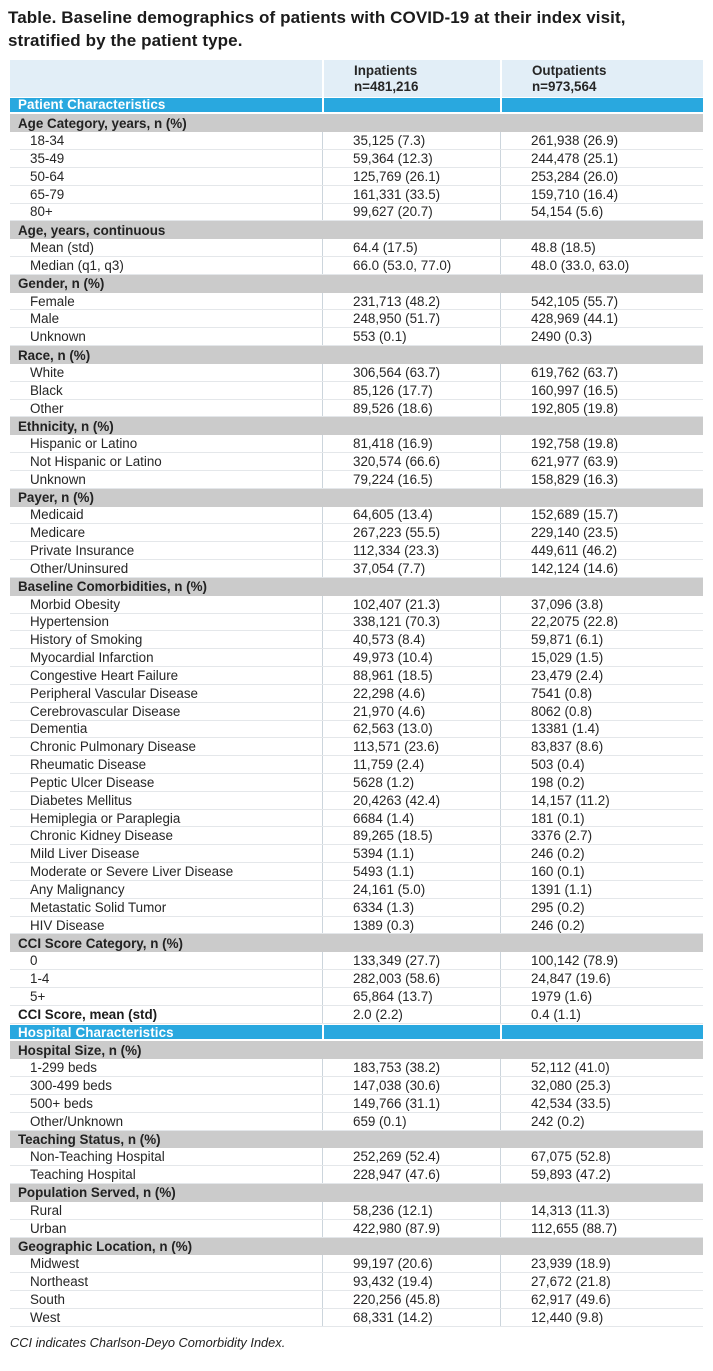 This screenshot has width=713, height=1371. What do you see at coordinates (411, 372) in the screenshot?
I see `inpatients-value: 306,564 (63.7)` at bounding box center [411, 372].